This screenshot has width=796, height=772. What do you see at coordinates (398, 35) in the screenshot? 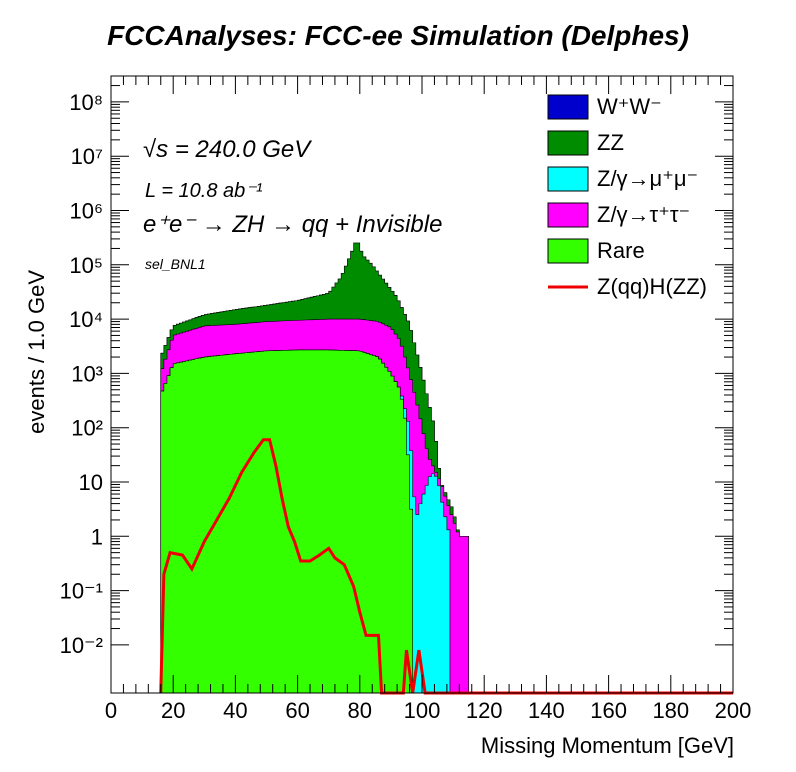
I see `chart-title: FCCAnalyses: FCC-ee Simulation (Delphes)` at bounding box center [398, 35].